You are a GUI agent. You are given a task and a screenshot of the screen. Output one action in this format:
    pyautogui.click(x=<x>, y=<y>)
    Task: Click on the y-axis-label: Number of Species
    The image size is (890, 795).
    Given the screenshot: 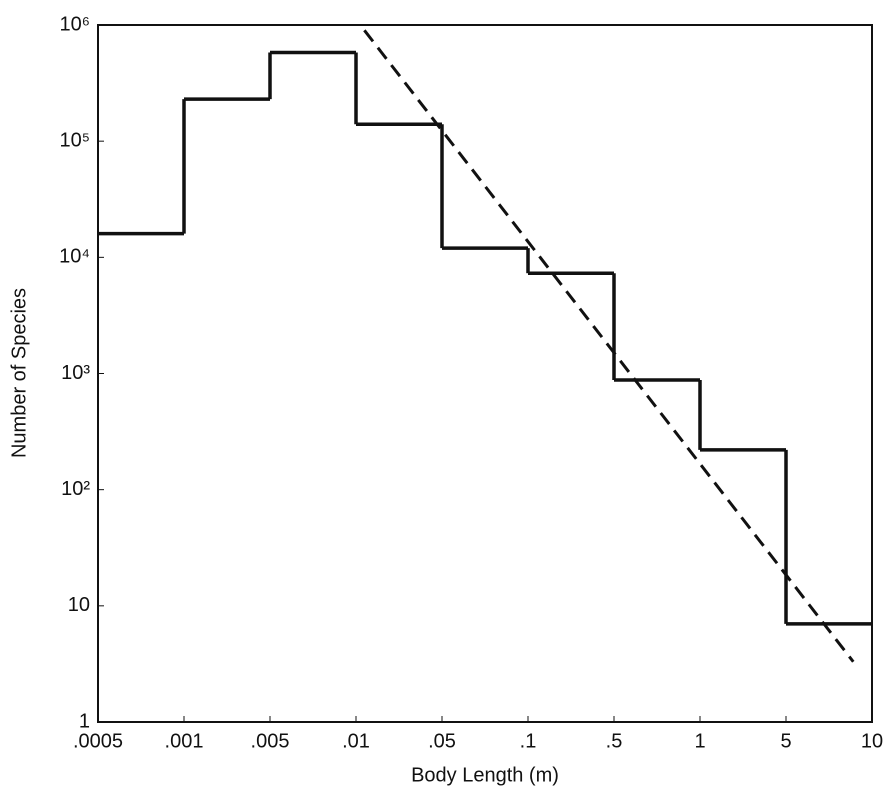 What is the action you would take?
    pyautogui.click(x=19, y=373)
    